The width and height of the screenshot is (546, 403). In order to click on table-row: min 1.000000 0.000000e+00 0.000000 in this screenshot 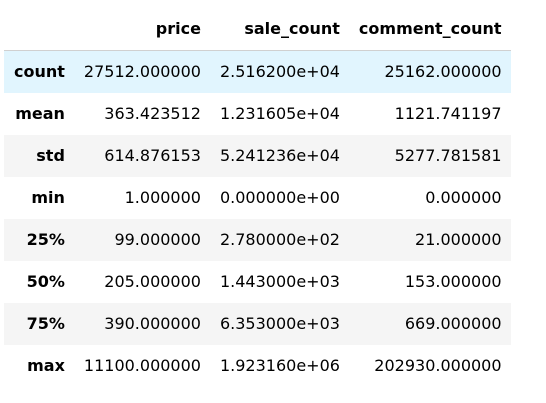, I will do `click(257, 198)`.